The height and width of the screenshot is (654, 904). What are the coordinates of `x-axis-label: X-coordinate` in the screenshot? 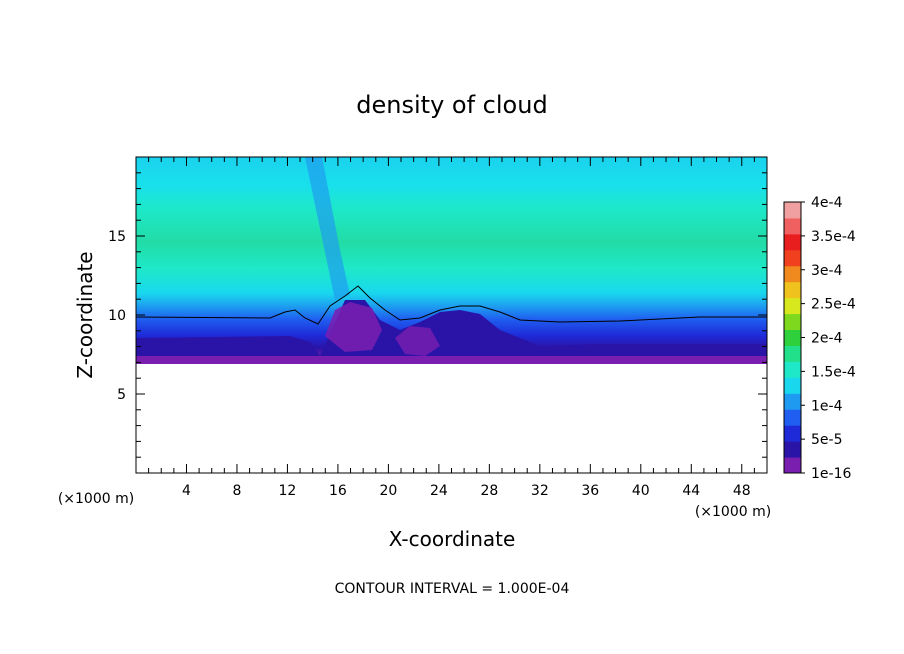 It's located at (452, 539).